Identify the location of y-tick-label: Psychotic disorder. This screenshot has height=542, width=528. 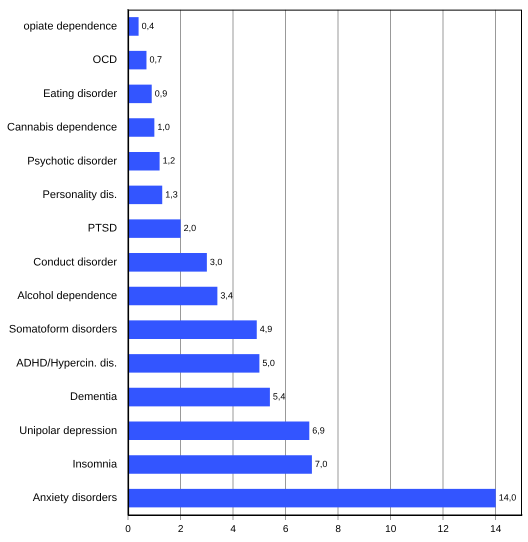
(72, 161).